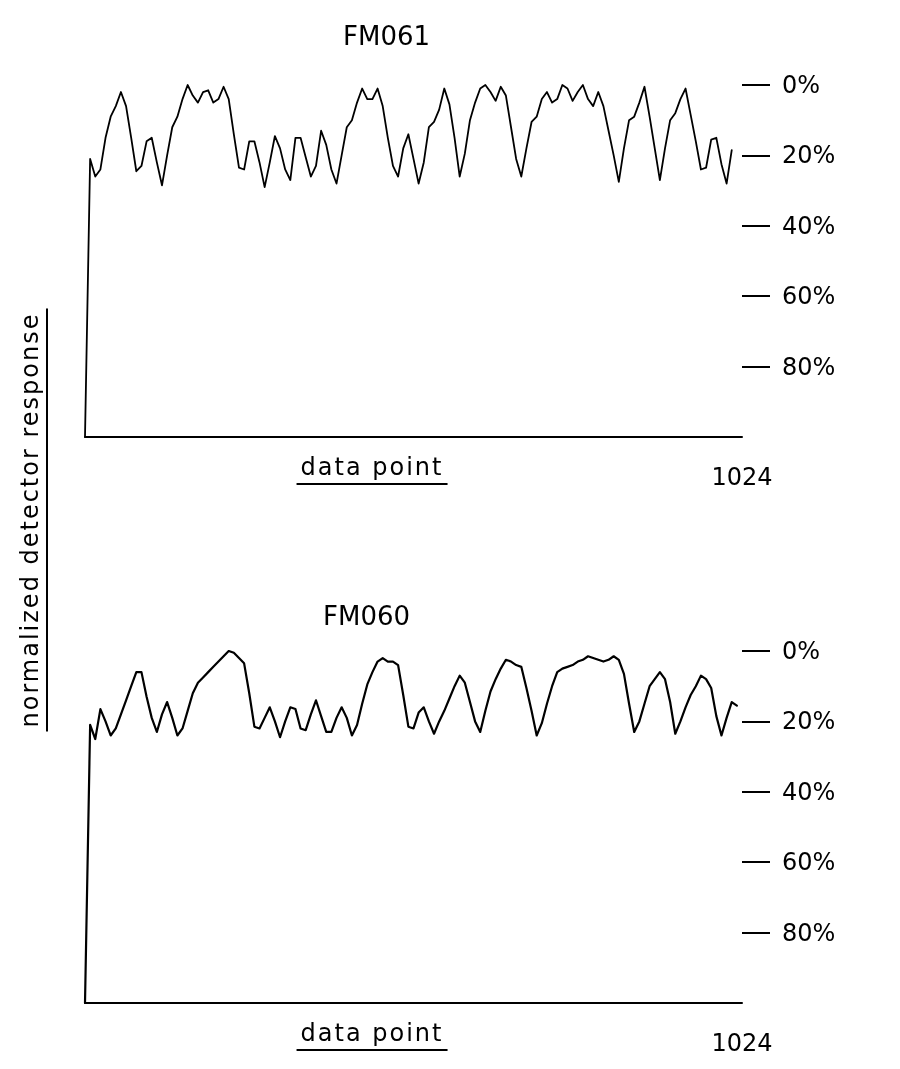 The height and width of the screenshot is (1069, 900). I want to click on y-axis-title: normalized detector response, so click(32, 520).